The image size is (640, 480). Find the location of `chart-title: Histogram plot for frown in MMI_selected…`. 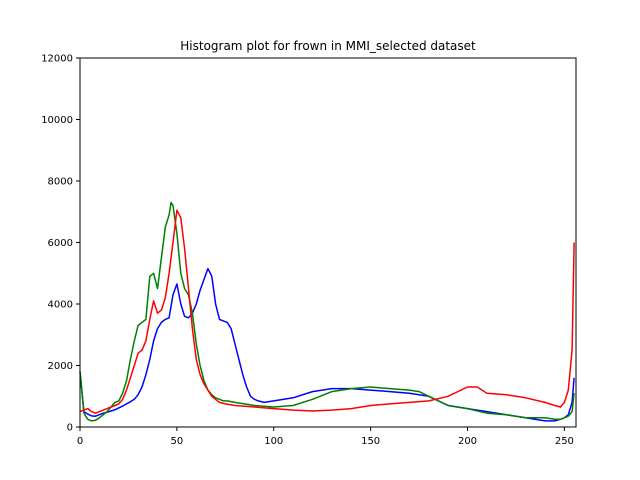

chart-title: Histogram plot for frown in MMI_selected… is located at coordinates (328, 46).